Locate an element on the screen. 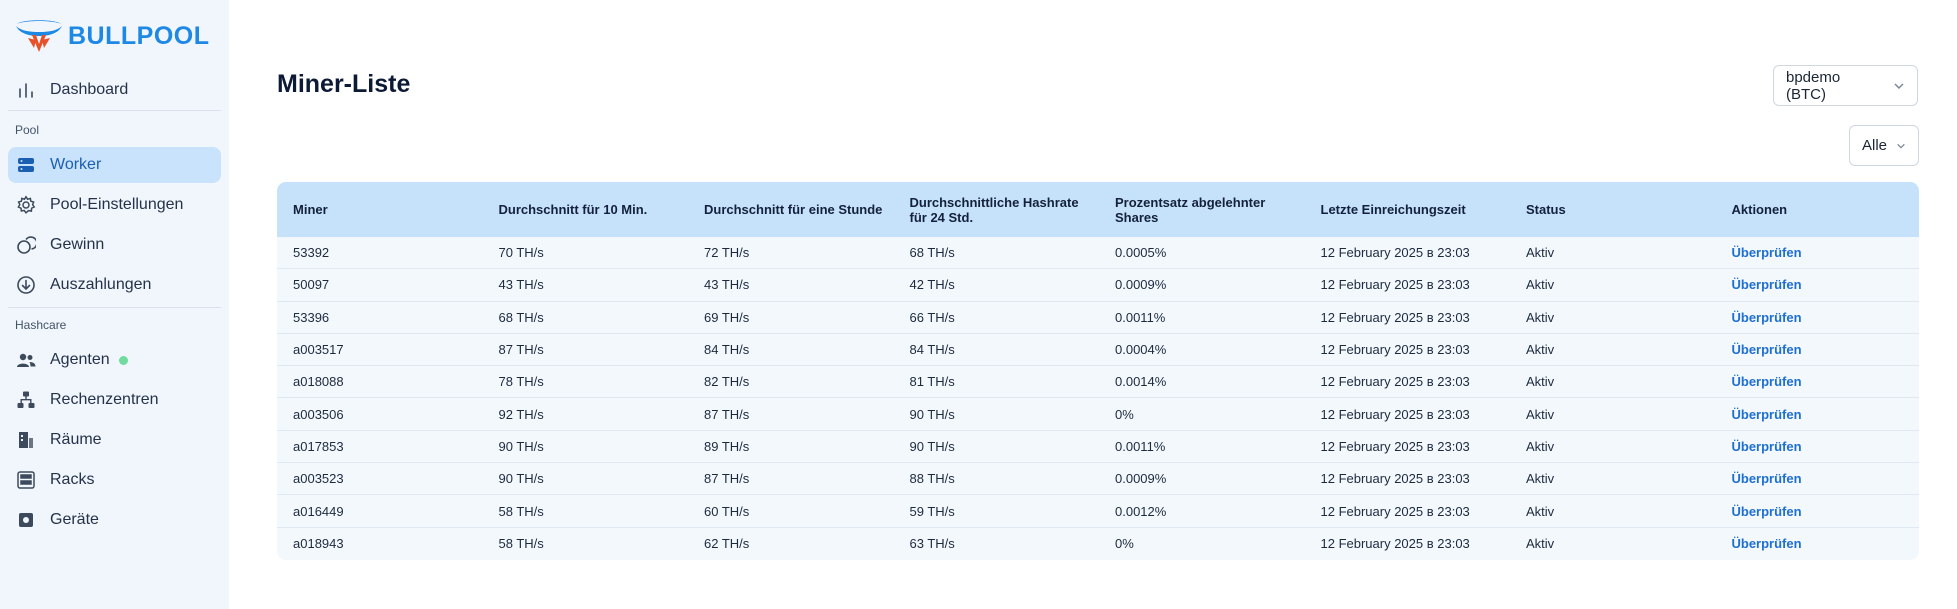 The image size is (1957, 609). sidebar-item-label: Pool-Einstellungen is located at coordinates (117, 204).